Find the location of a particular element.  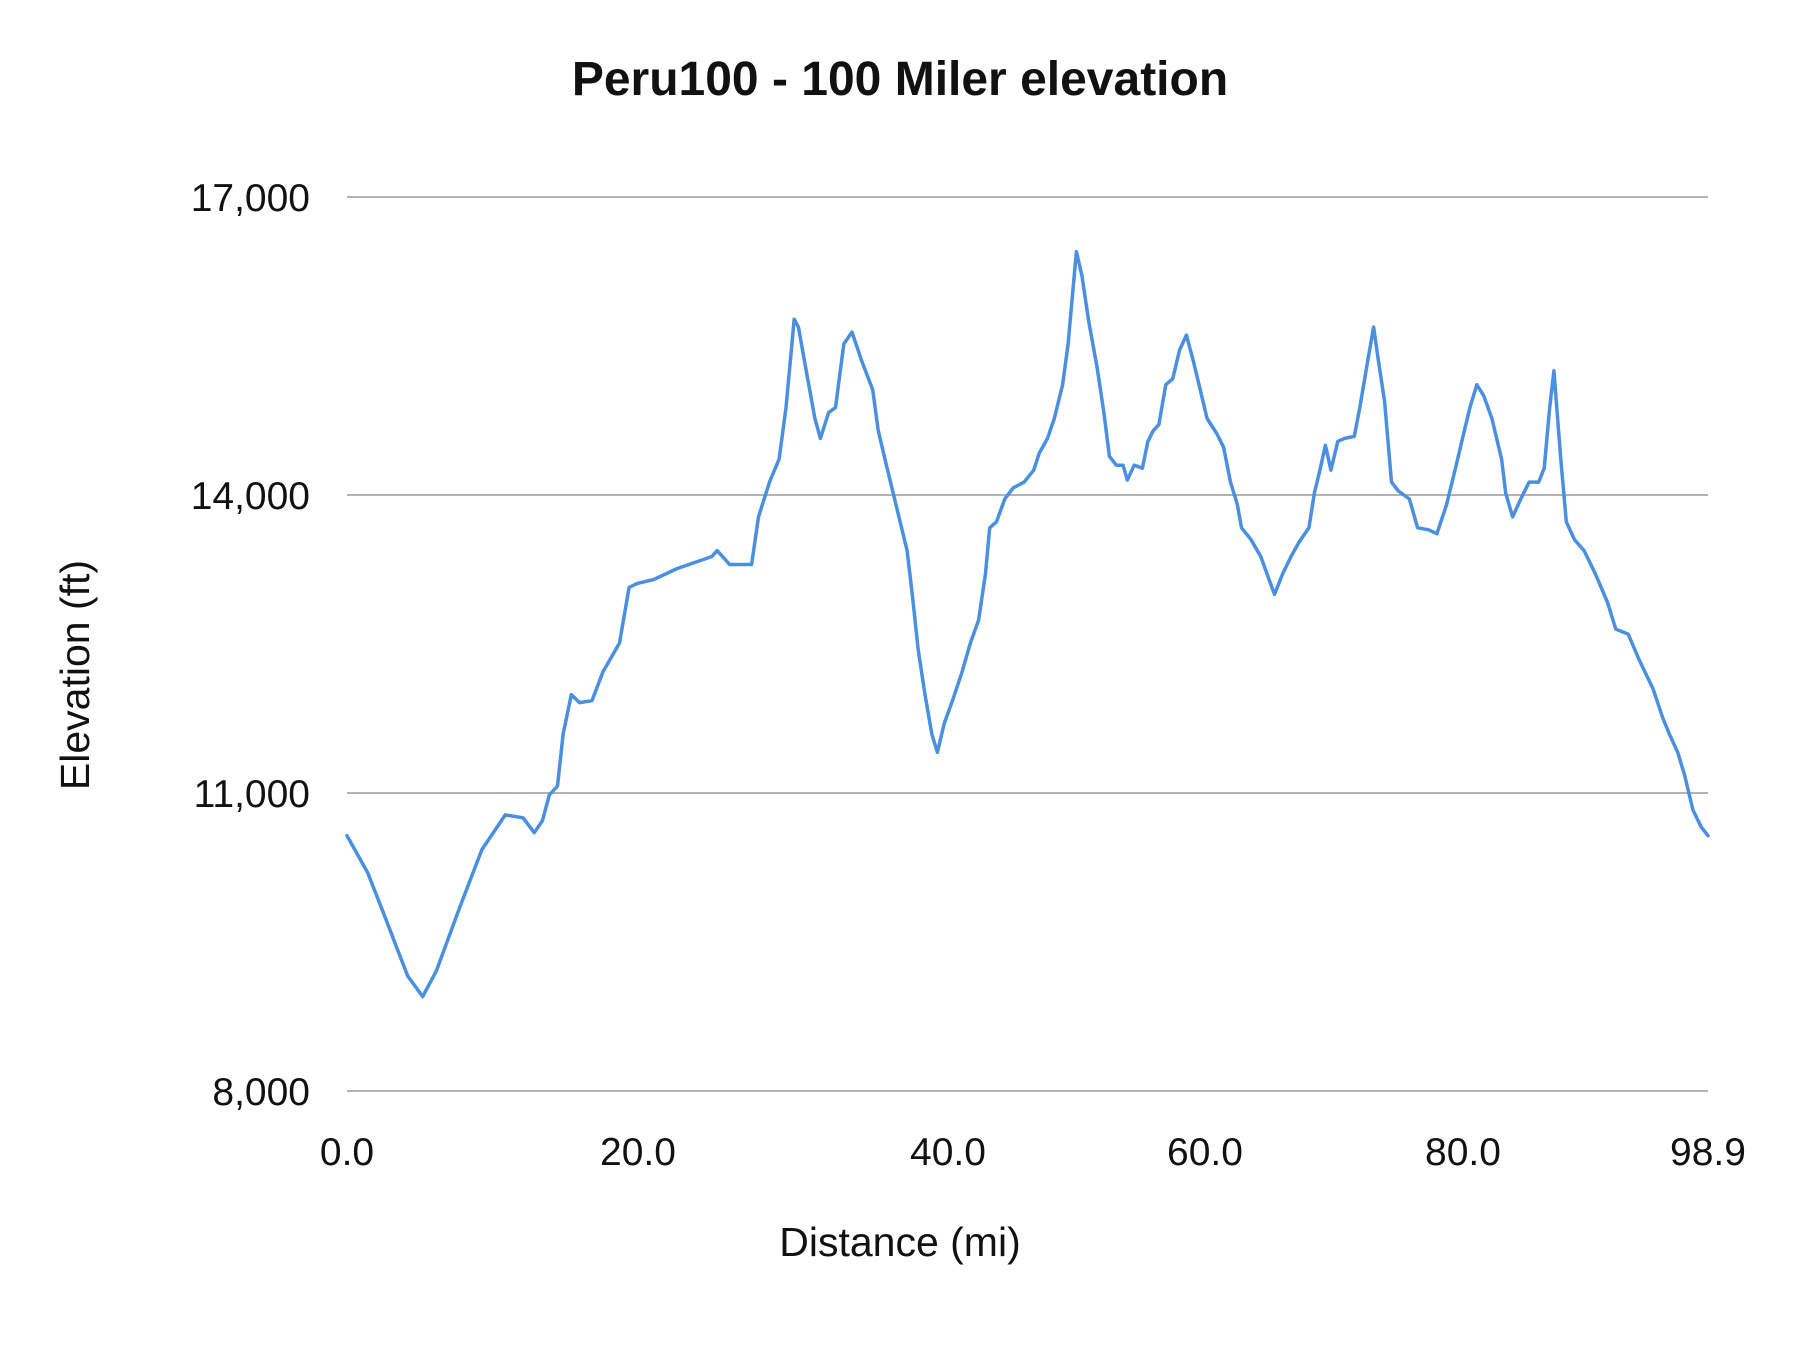

y-axis-title: Elevation (ft) is located at coordinates (75, 675).